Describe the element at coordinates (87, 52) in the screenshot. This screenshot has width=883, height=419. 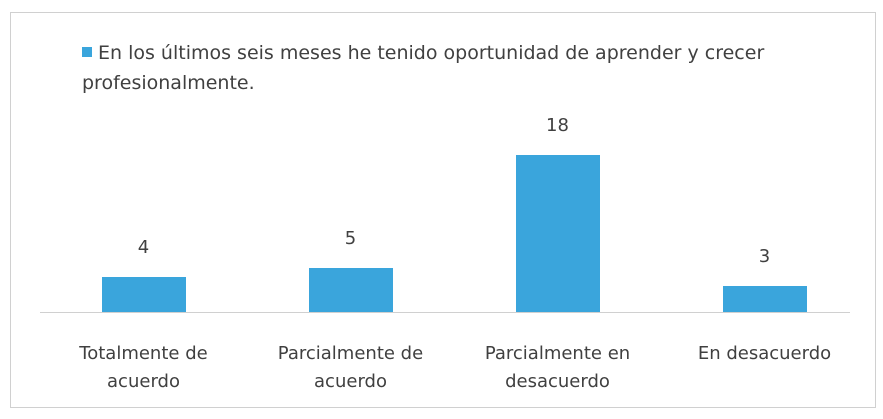
I see `legend-key` at that location.